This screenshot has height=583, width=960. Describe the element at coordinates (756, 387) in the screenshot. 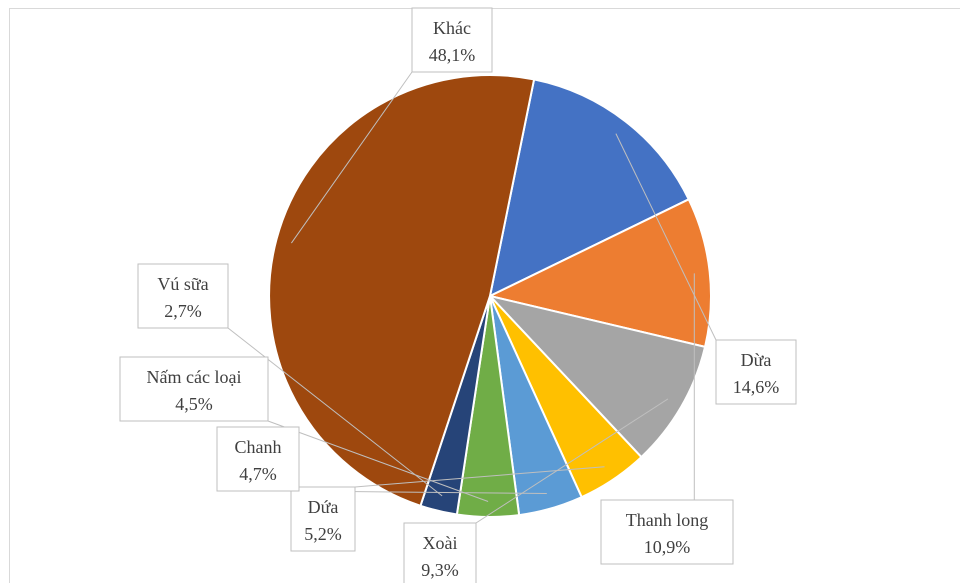

I see `slice-value-label: 14,6%` at that location.